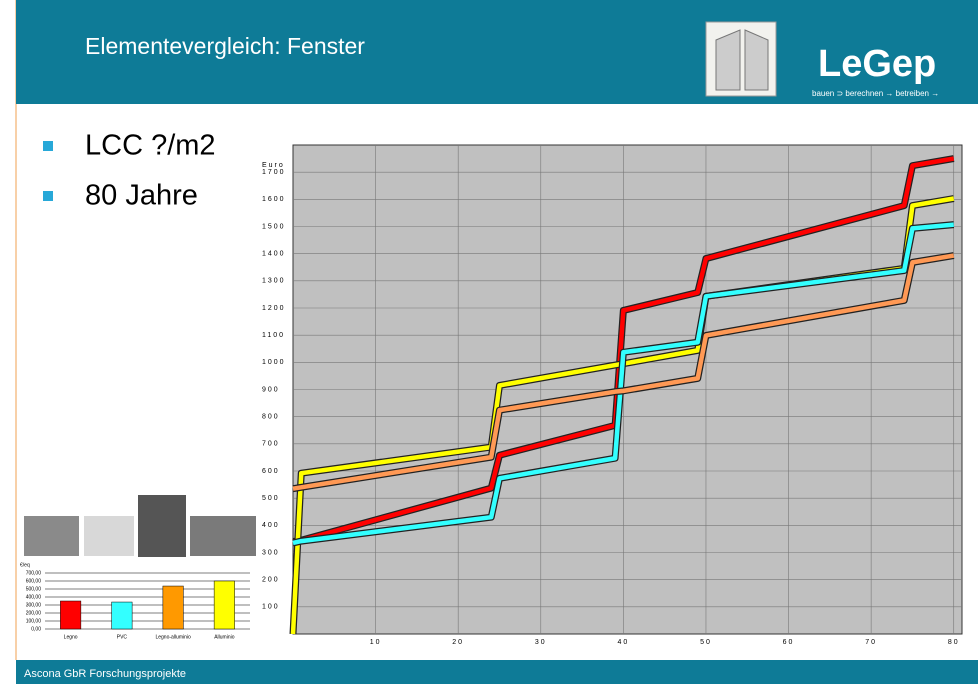 The image size is (978, 684). Describe the element at coordinates (173, 637) in the screenshot. I see `x-tick-label: Legno-alluminio` at that location.